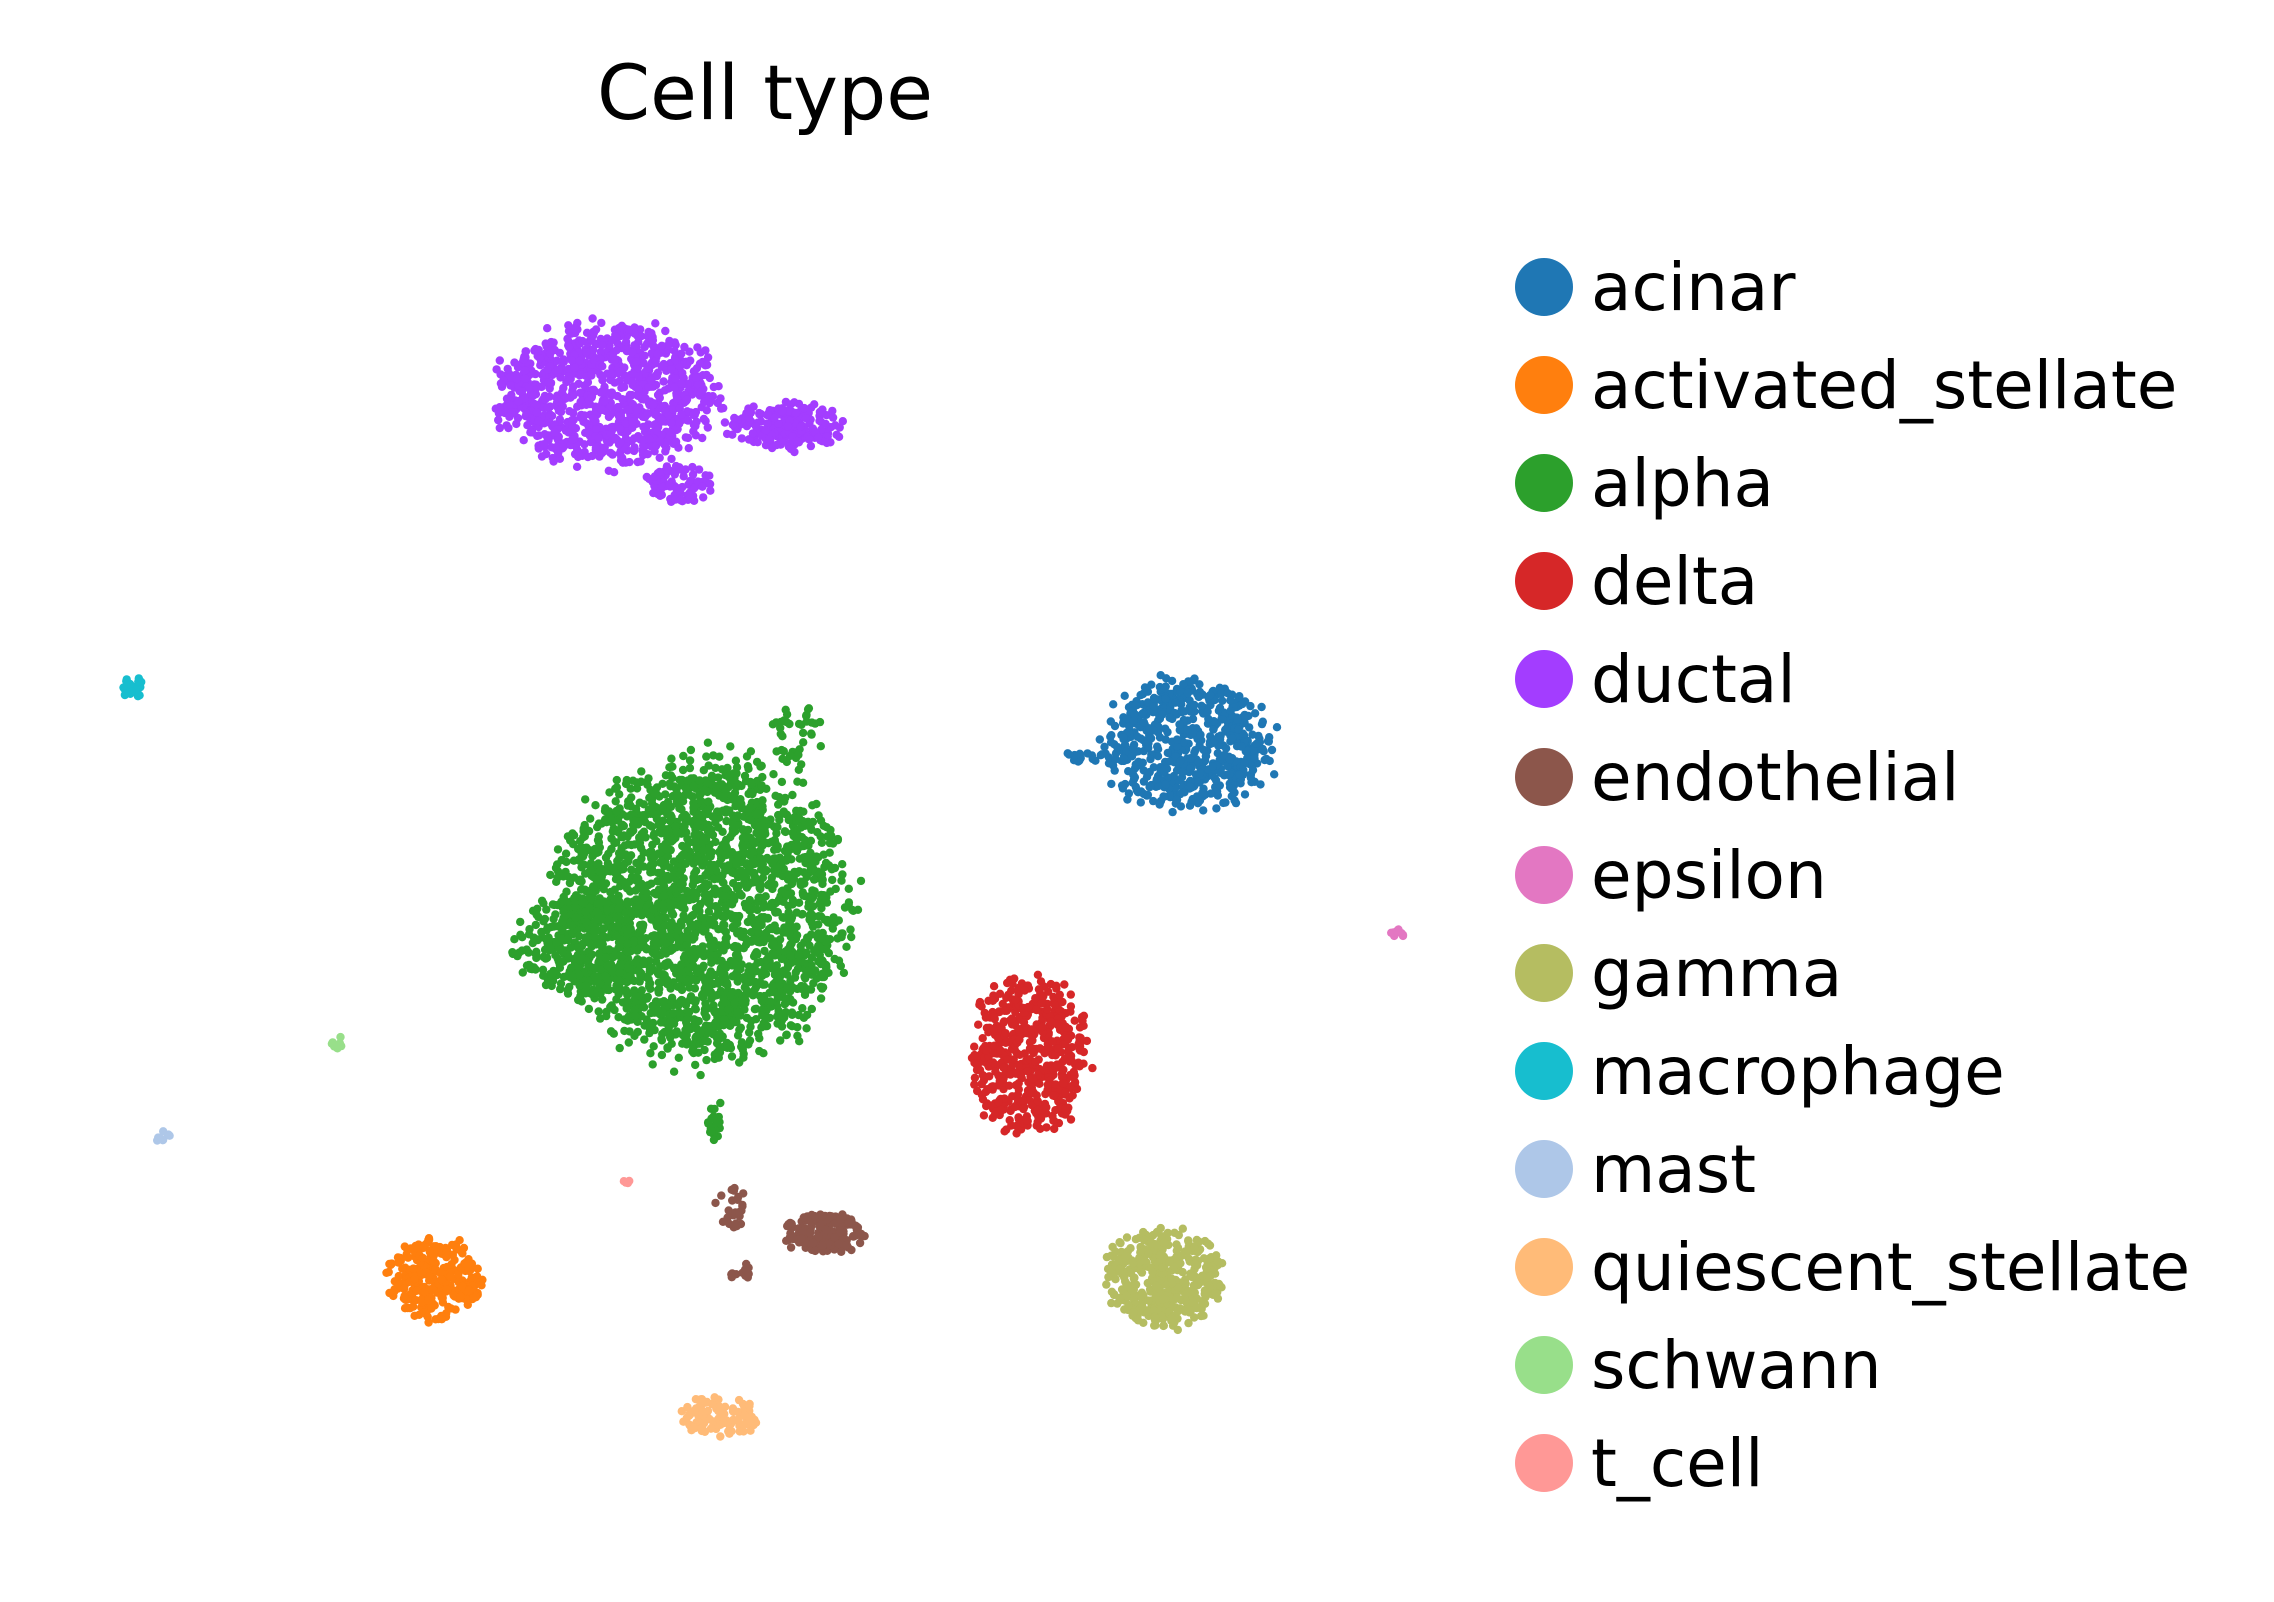  Describe the element at coordinates (687, 924) in the screenshot. I see `series-alpha` at that location.